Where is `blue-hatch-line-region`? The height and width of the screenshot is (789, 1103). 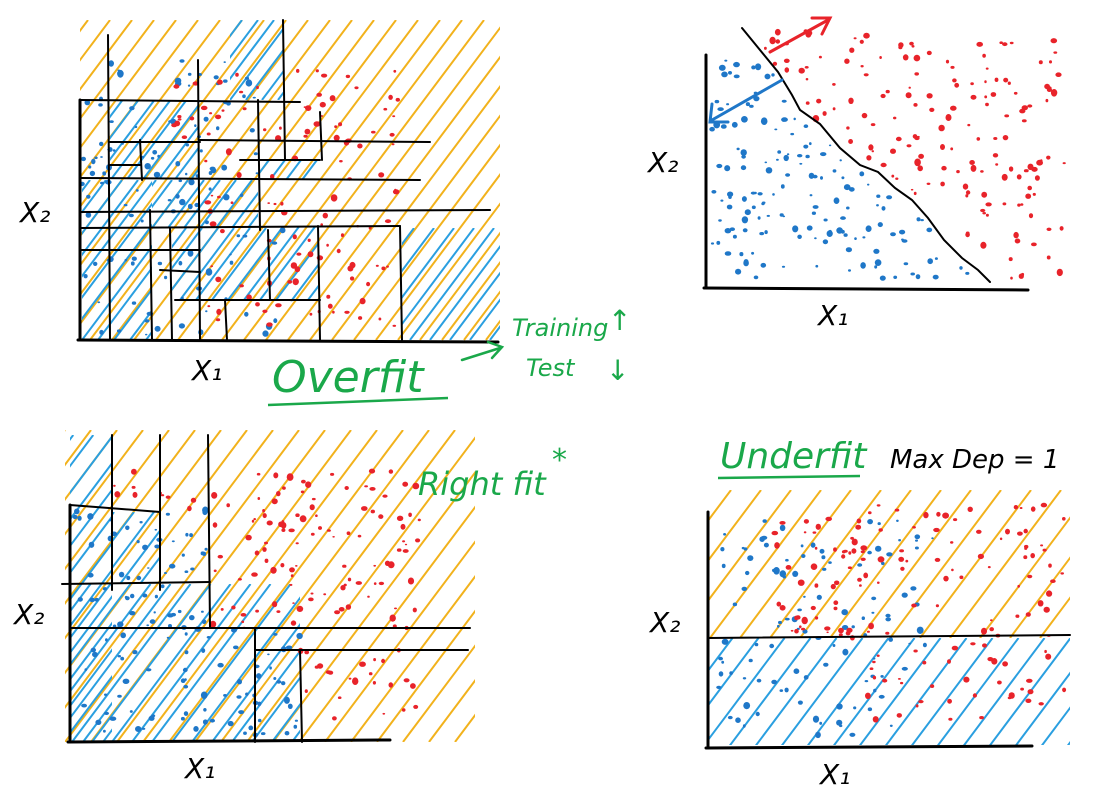
blue-hatch-line-region is located at coordinates (205, 204).